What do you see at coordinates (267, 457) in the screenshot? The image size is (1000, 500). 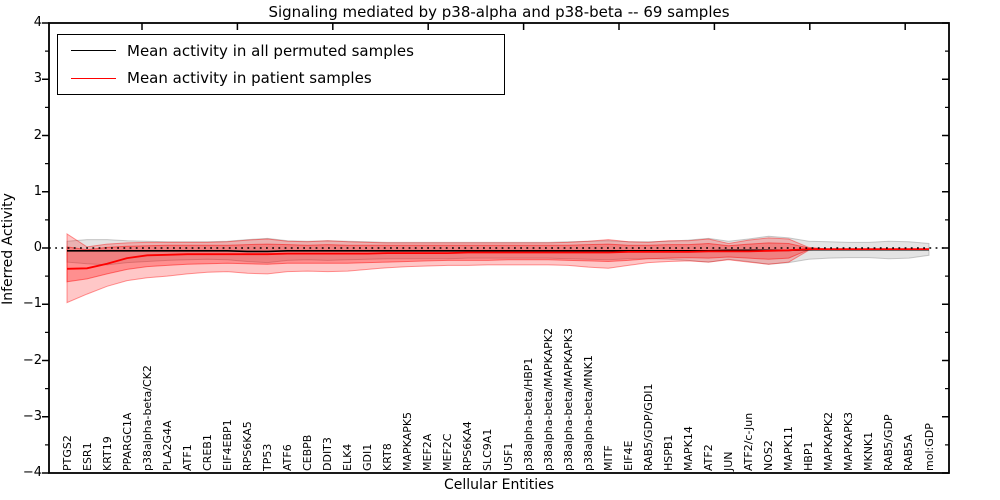 I see `x-tick-label: TP53` at bounding box center [267, 457].